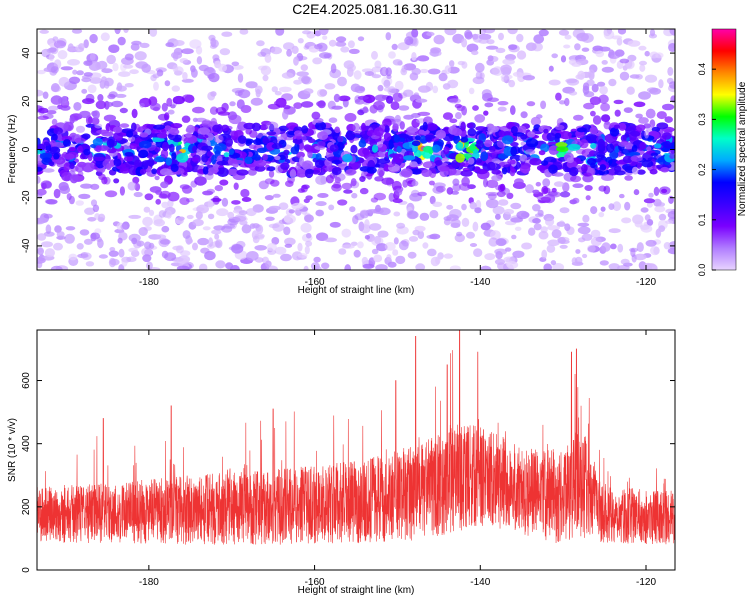  I want to click on colorbar-tick-label: 0.1, so click(702, 220).